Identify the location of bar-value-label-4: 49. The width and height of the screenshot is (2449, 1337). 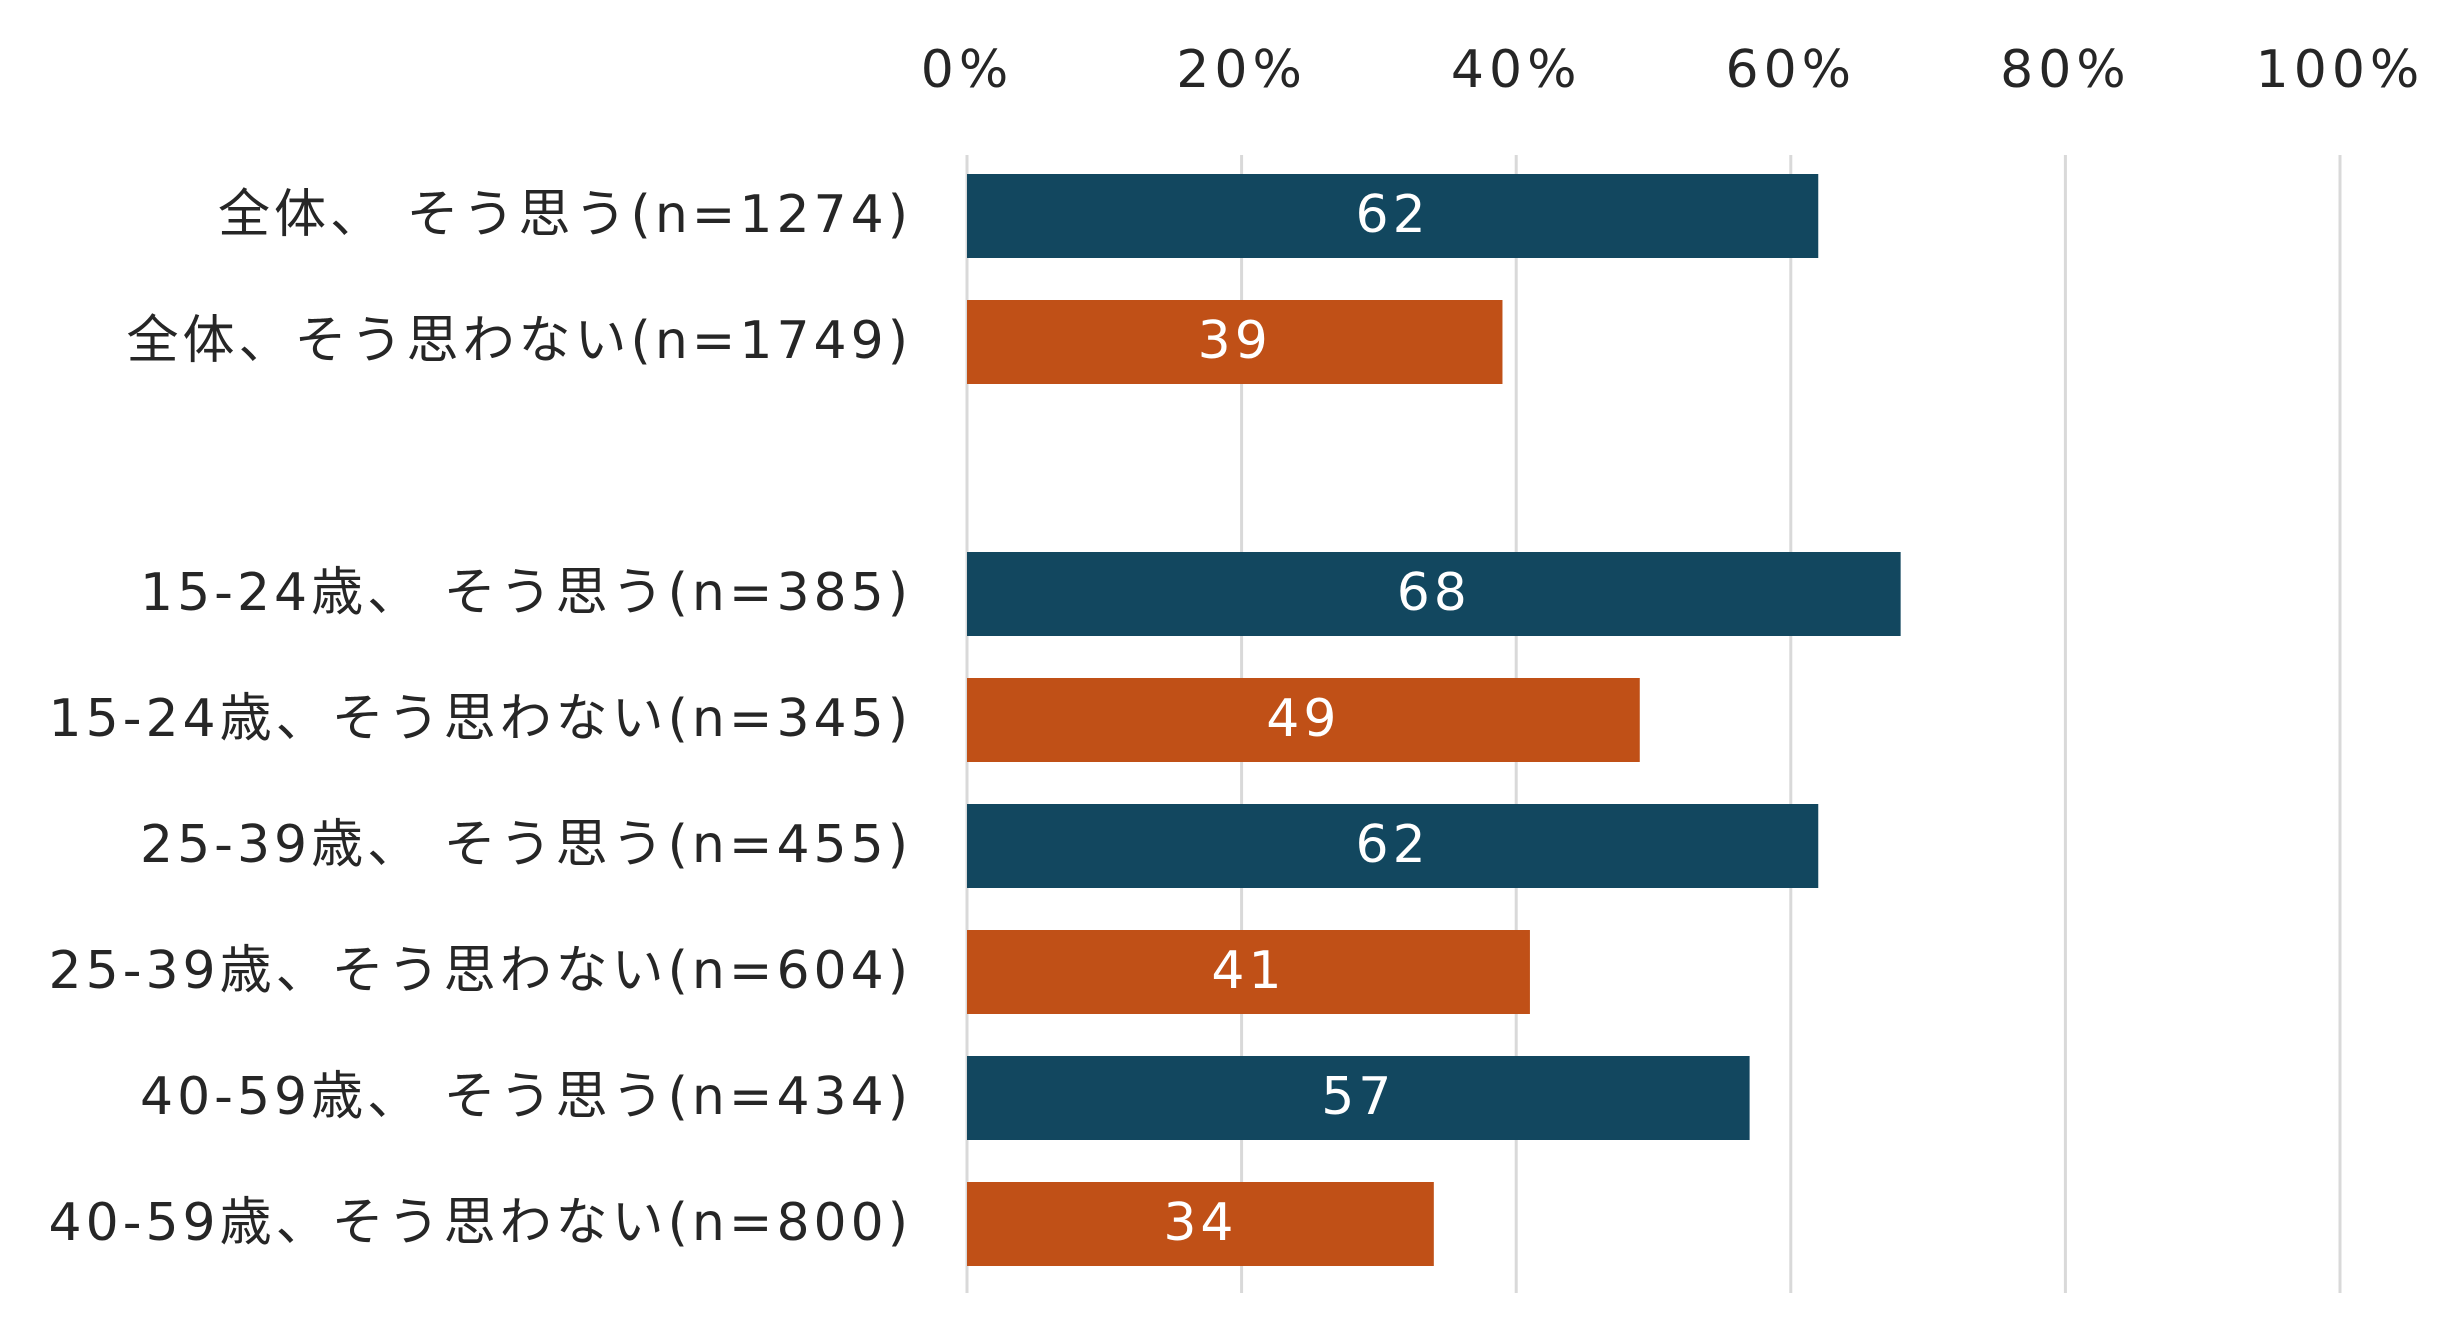
(1303, 719).